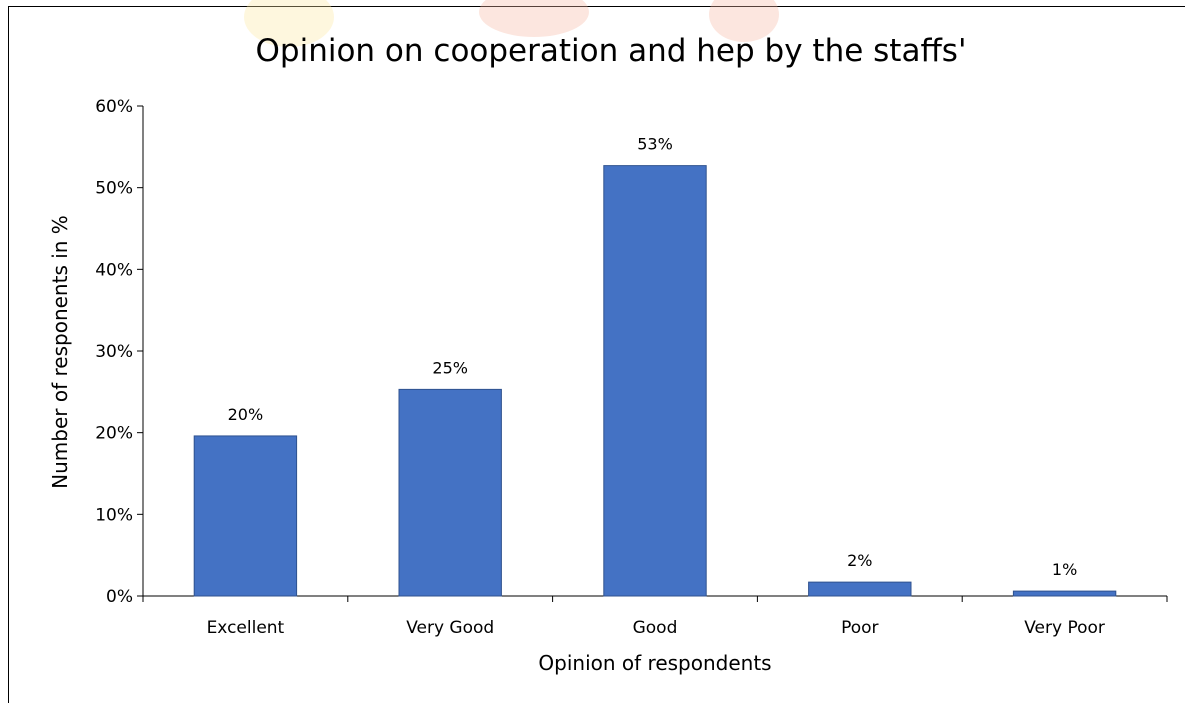 The width and height of the screenshot is (1187, 703). Describe the element at coordinates (744, 21) in the screenshot. I see `watermark-shape-right` at that location.